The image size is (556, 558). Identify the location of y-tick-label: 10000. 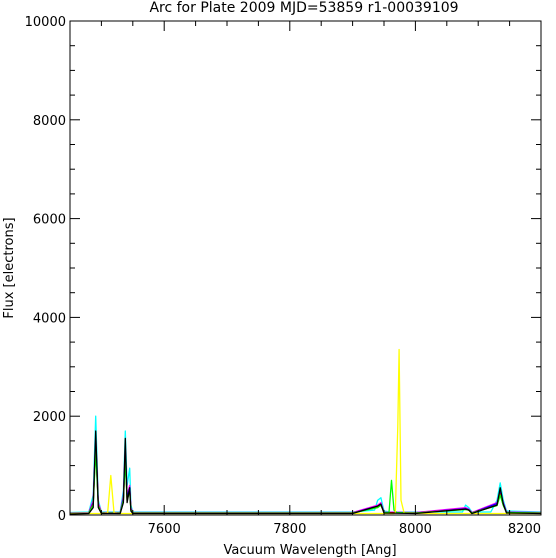
(45, 22).